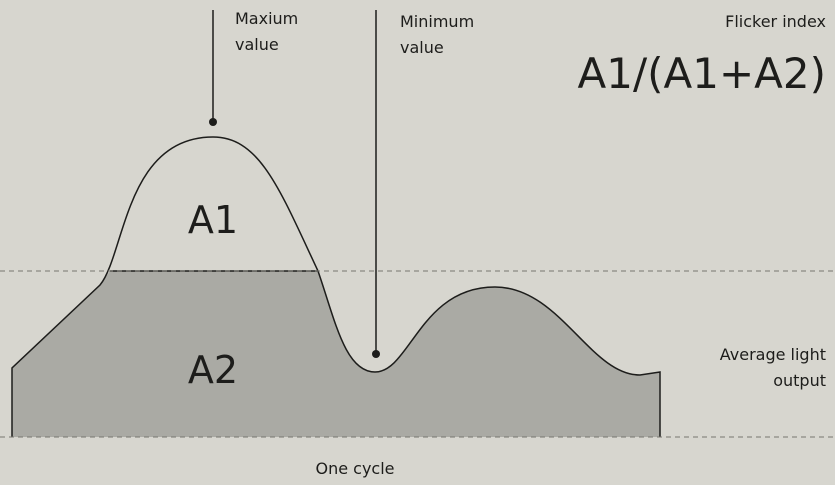 This screenshot has width=835, height=485. Describe the element at coordinates (437, 21) in the screenshot. I see `min-label: Minimum` at that location.